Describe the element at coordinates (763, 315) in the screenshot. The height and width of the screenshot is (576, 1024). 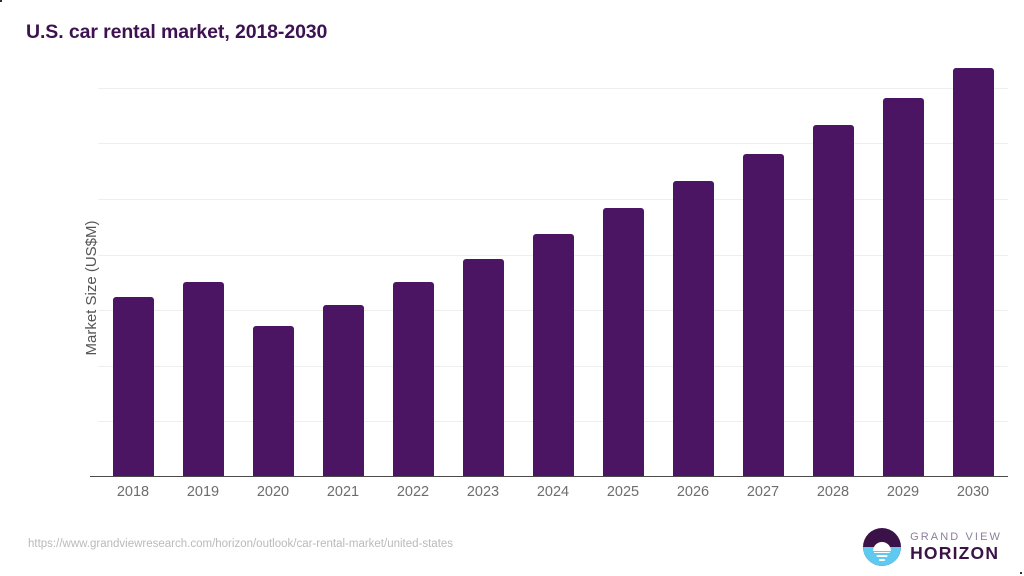
I see `bar-2027` at that location.